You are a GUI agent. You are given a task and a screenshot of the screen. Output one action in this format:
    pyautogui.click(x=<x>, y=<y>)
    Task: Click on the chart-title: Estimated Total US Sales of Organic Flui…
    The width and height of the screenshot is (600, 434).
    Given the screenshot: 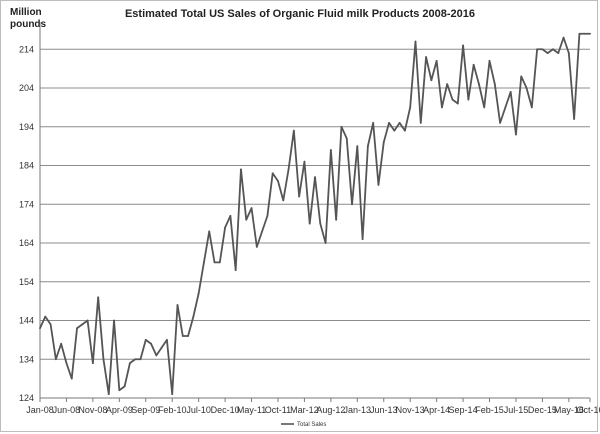 What is the action you would take?
    pyautogui.click(x=300, y=14)
    